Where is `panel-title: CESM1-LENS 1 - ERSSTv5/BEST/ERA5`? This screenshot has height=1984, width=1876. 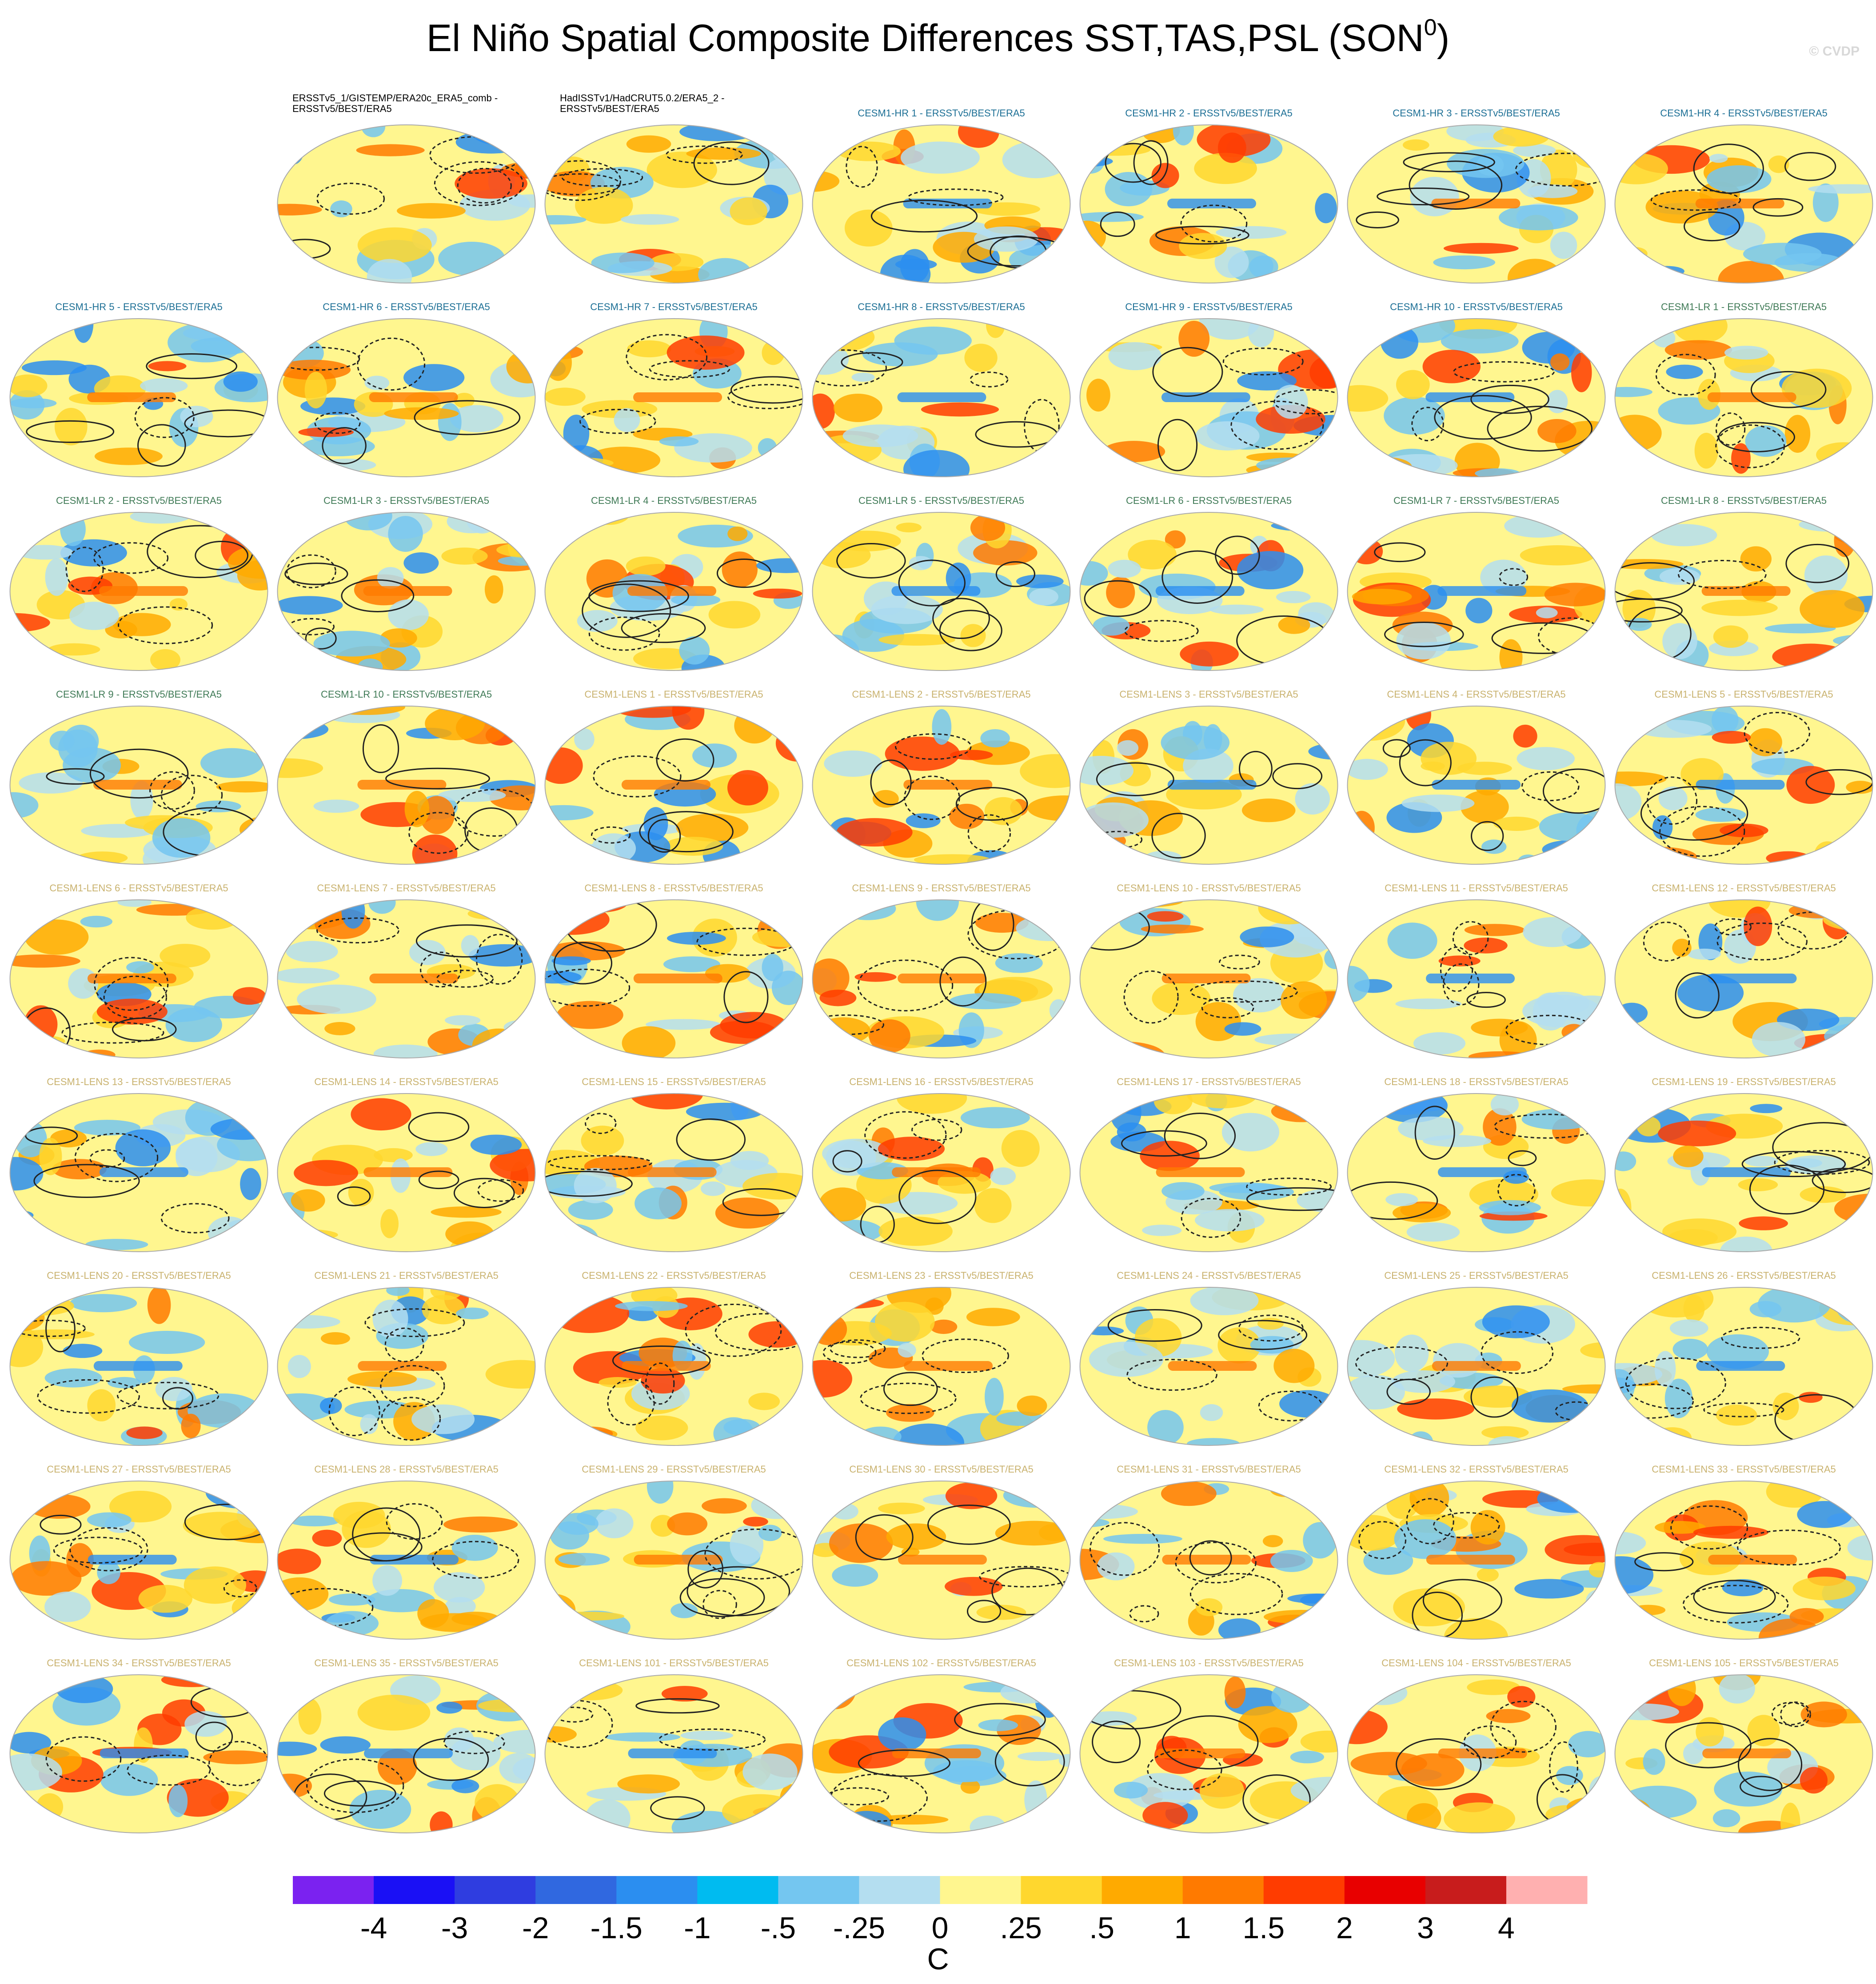
panel-title: CESM1-LENS 1 - ERSSTv5/BEST/ERA5 is located at coordinates (673, 694).